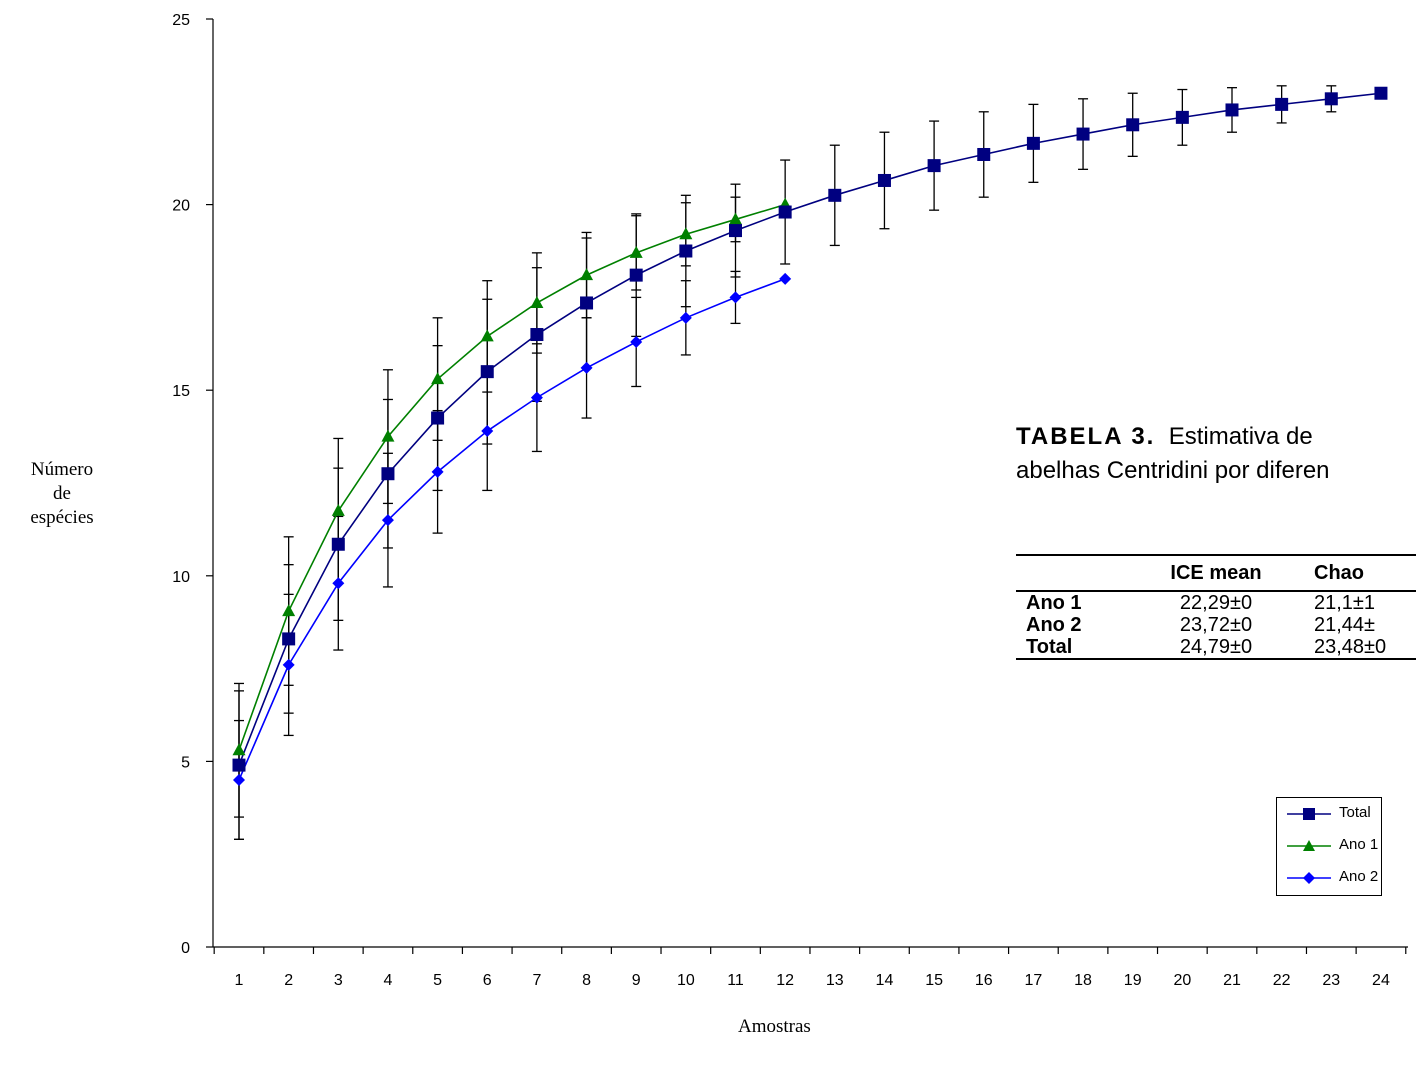 This screenshot has height=1069, width=1416. What do you see at coordinates (686, 980) in the screenshot?
I see `x-tick-label: 10` at bounding box center [686, 980].